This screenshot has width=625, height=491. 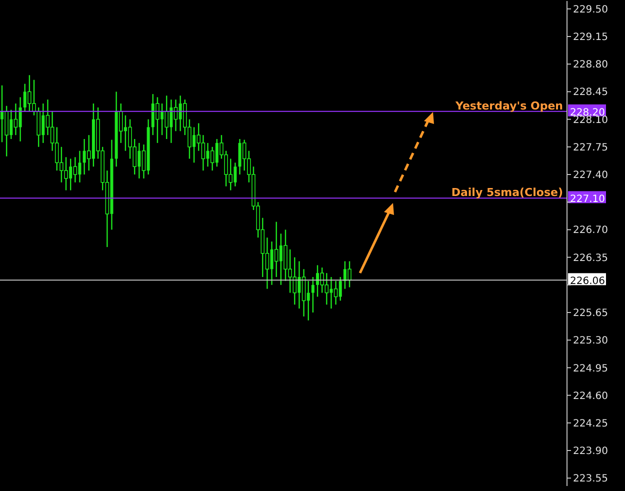 I want to click on y-tick-label: 223.90, so click(x=590, y=452).